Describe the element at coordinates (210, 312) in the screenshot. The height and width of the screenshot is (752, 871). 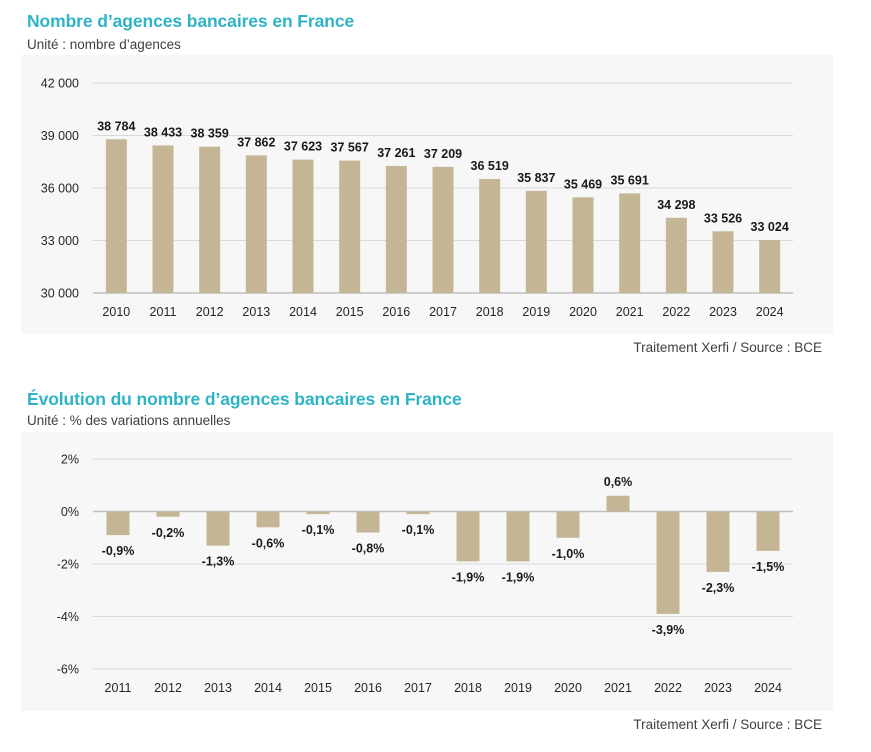
I see `chart1-xtick-label: 2012` at that location.